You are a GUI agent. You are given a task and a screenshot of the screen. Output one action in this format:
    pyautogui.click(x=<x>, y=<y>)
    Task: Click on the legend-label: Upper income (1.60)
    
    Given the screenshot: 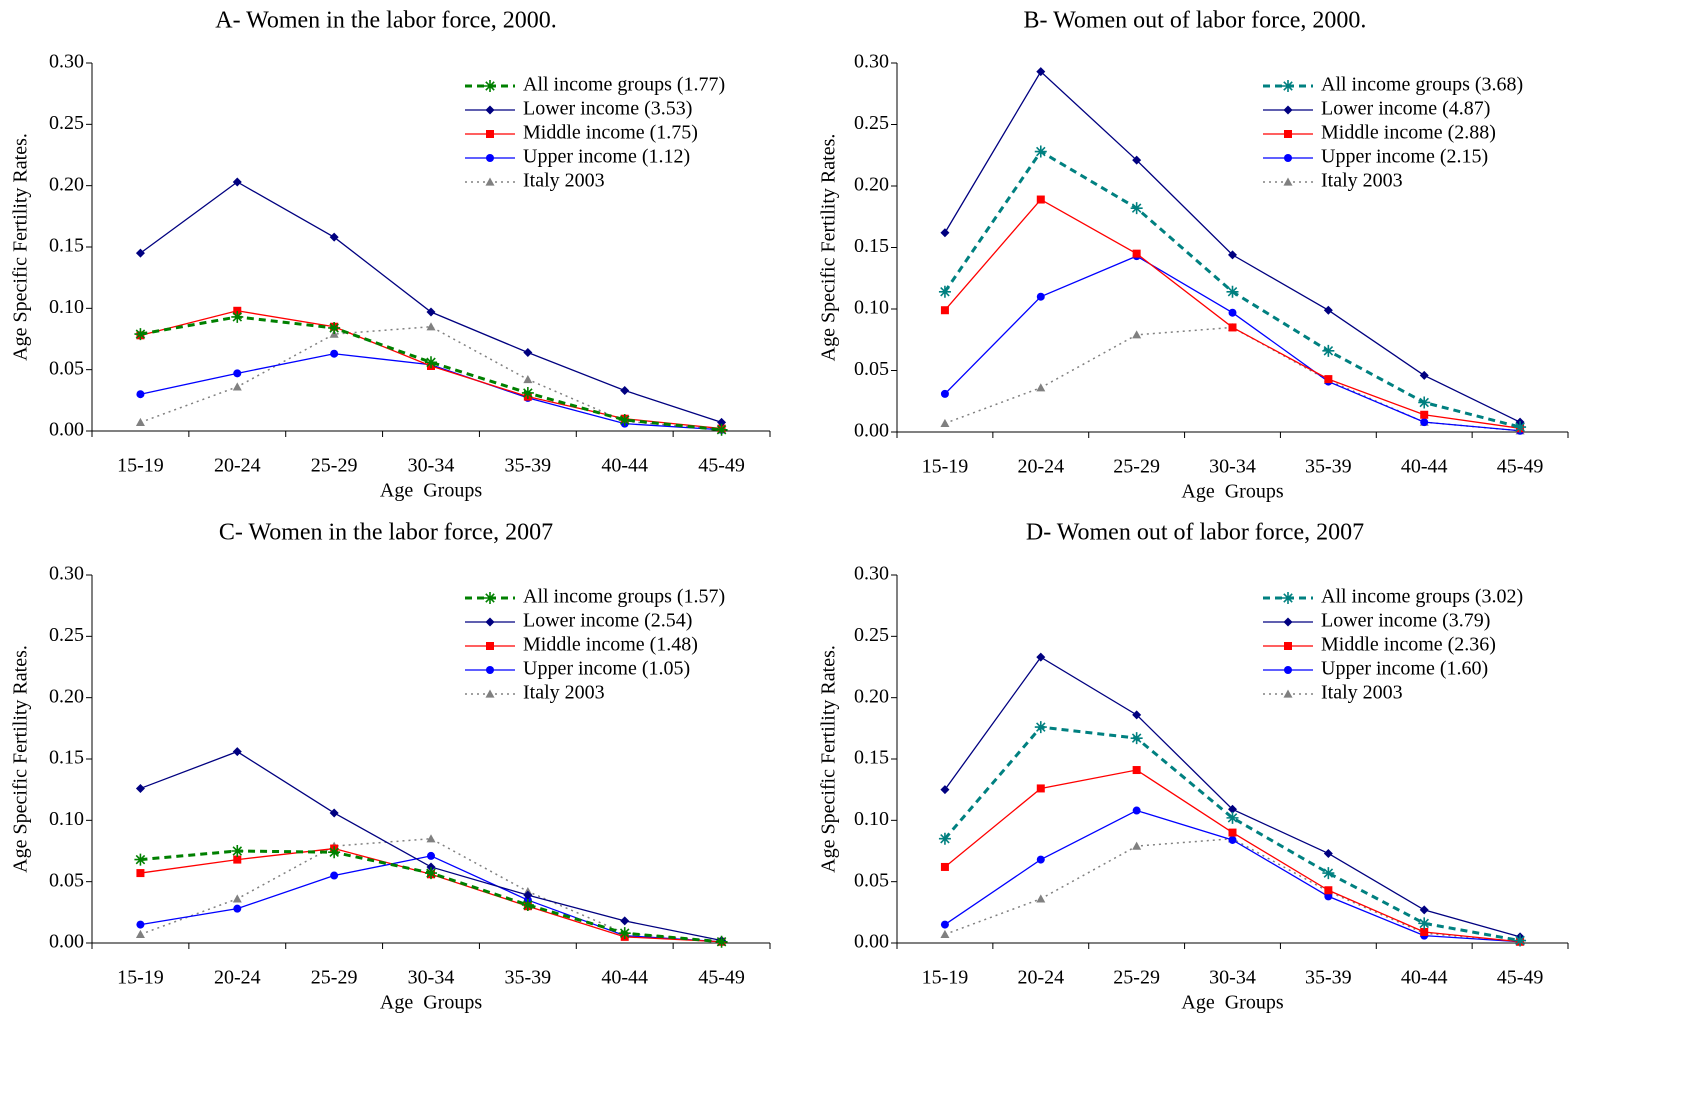 What is the action you would take?
    pyautogui.click(x=1404, y=669)
    